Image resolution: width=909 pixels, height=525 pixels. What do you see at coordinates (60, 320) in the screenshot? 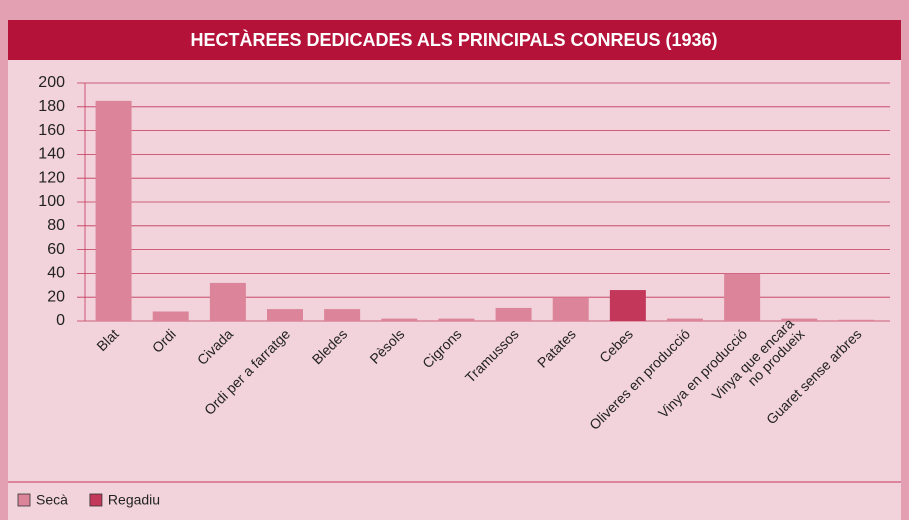
I see `y-tick-label: 0` at bounding box center [60, 320].